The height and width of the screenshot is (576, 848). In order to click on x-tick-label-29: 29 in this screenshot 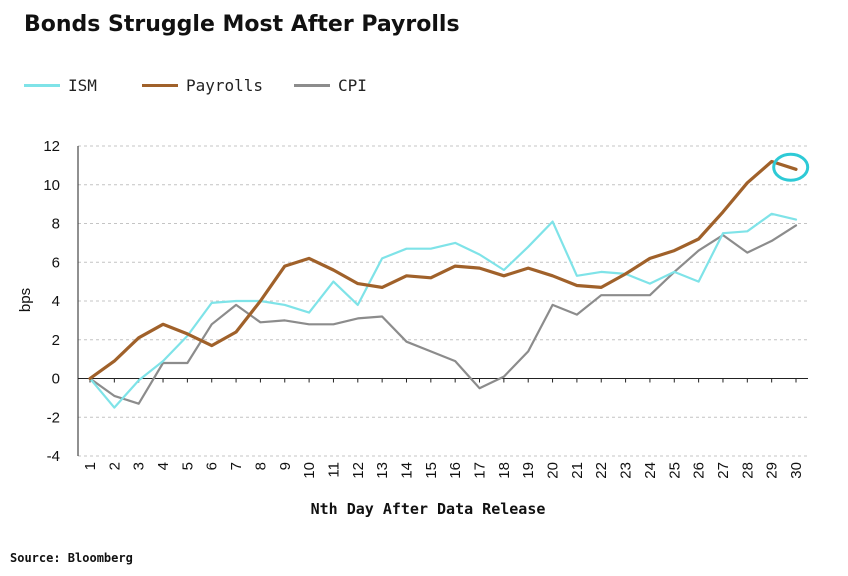, I will do `click(772, 470)`.